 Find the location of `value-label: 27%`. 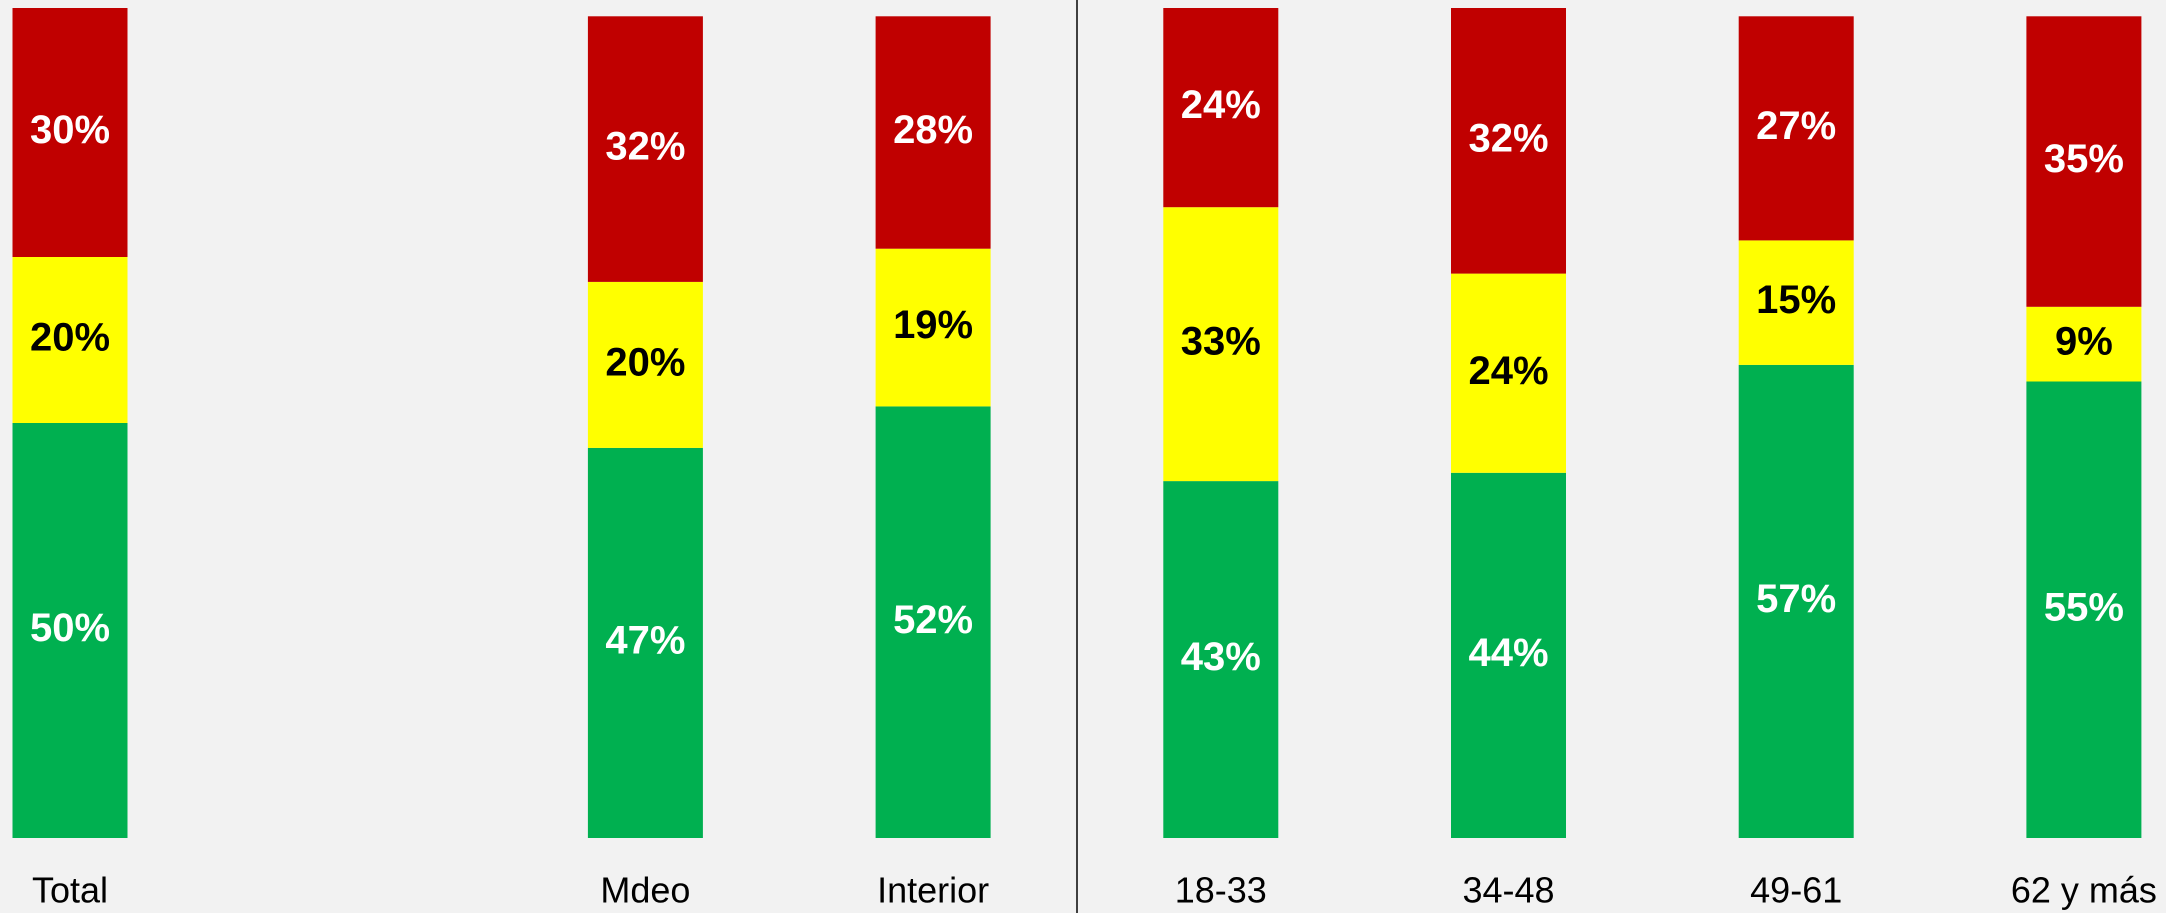

value-label: 27% is located at coordinates (1796, 126).